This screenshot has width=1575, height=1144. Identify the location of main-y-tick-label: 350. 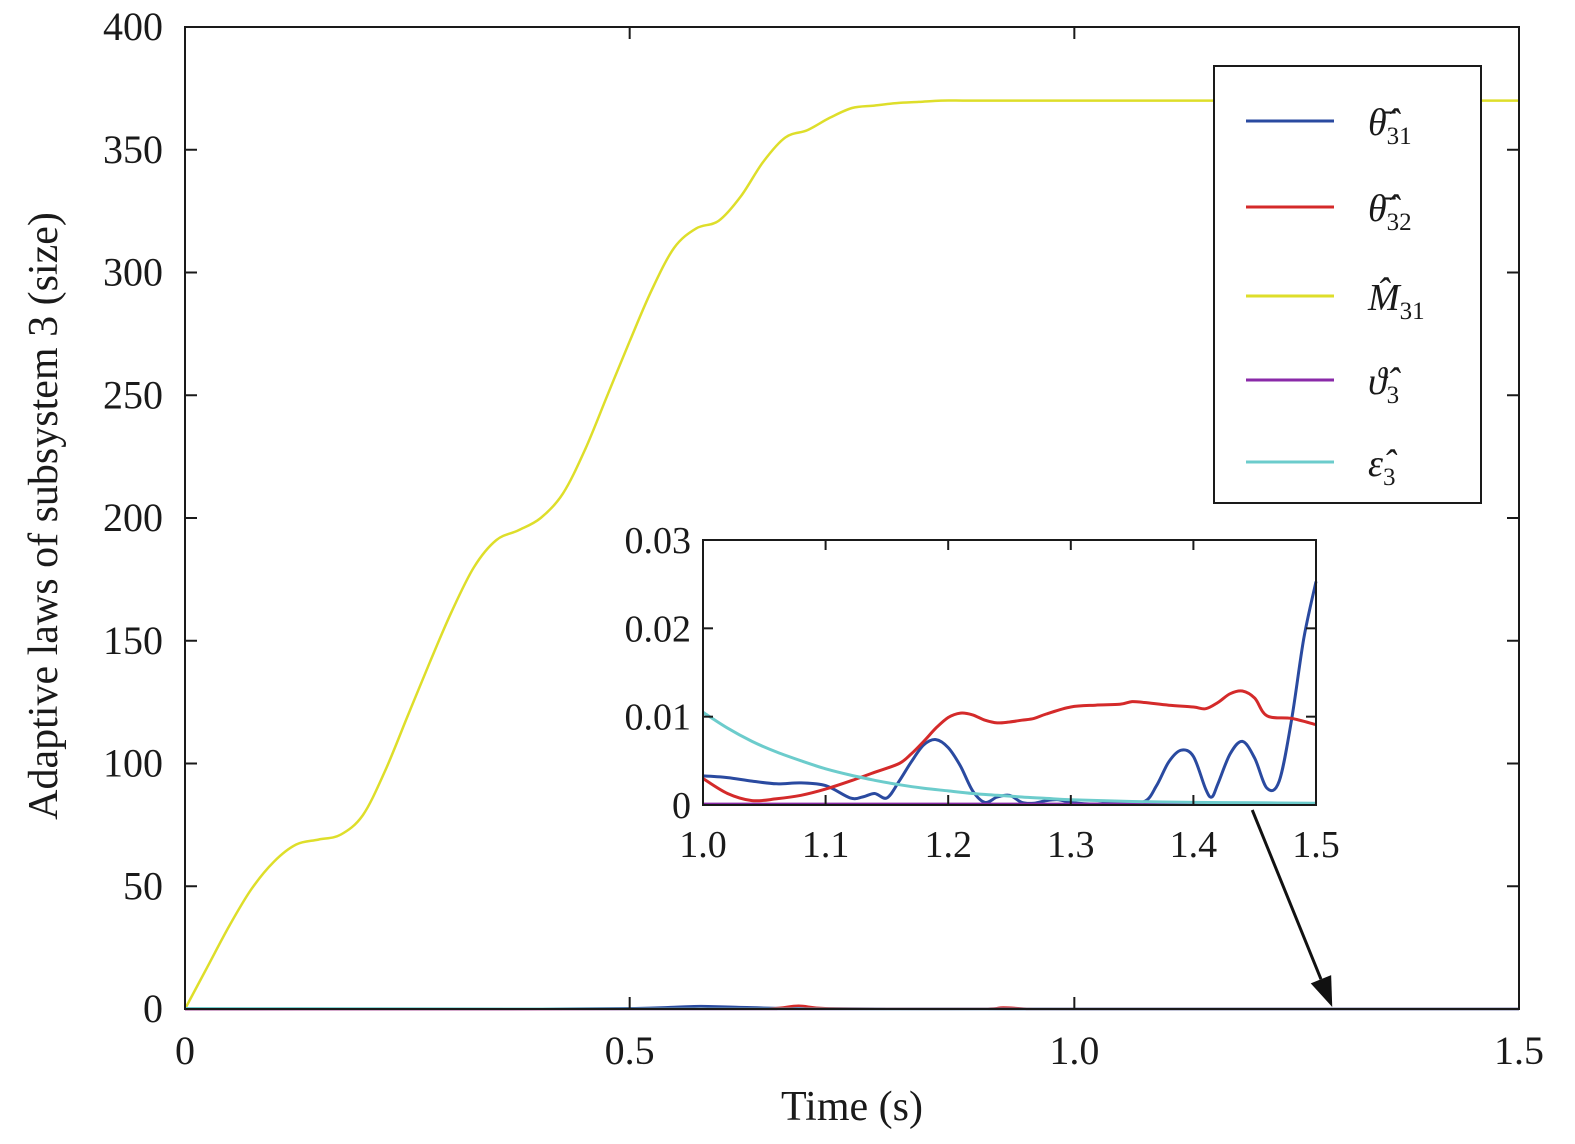
(133, 149).